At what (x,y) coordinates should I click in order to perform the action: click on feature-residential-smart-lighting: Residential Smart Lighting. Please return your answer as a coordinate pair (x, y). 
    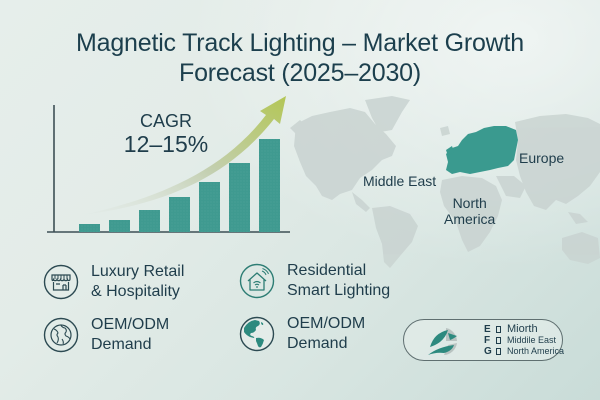
    Looking at the image, I should click on (314, 281).